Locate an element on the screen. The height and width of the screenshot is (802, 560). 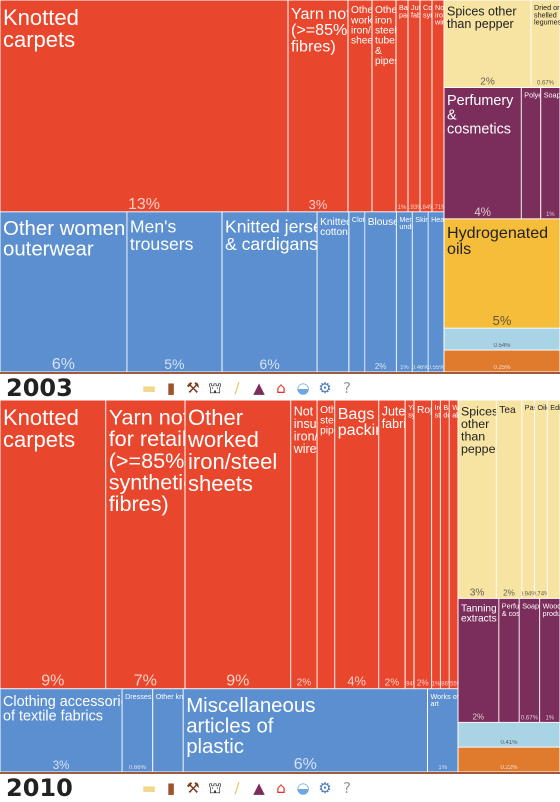
legend-bar-2003: 2003 ▬▮⚒⛫∕▲⌂◒⚙? is located at coordinates (280, 387).